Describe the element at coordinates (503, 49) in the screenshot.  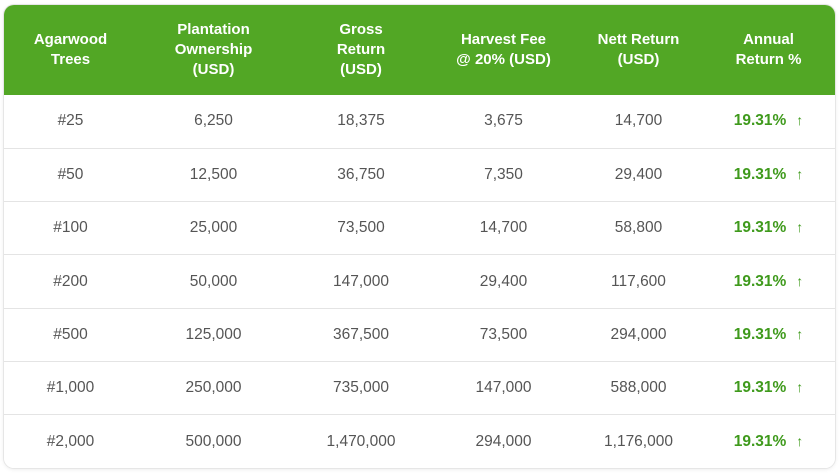
I see `header-harvest-fee: Harvest Fee @ 20% (USD)` at that location.